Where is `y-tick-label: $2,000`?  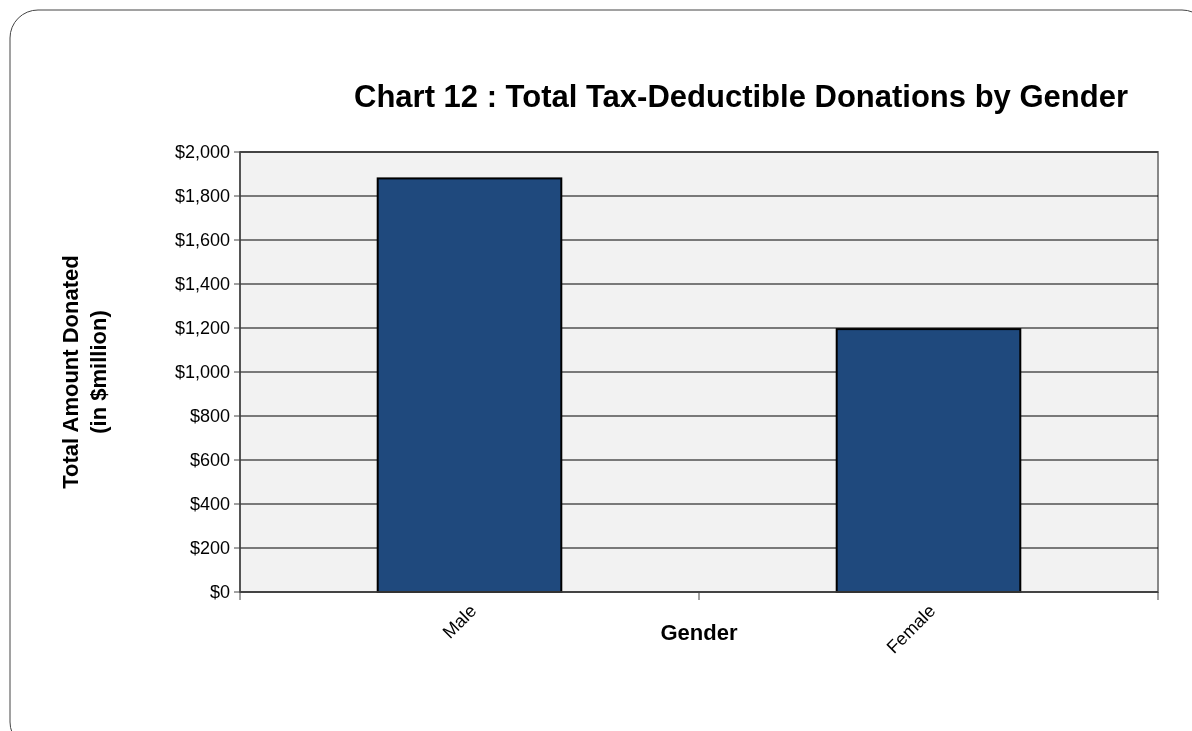
y-tick-label: $2,000 is located at coordinates (202, 152).